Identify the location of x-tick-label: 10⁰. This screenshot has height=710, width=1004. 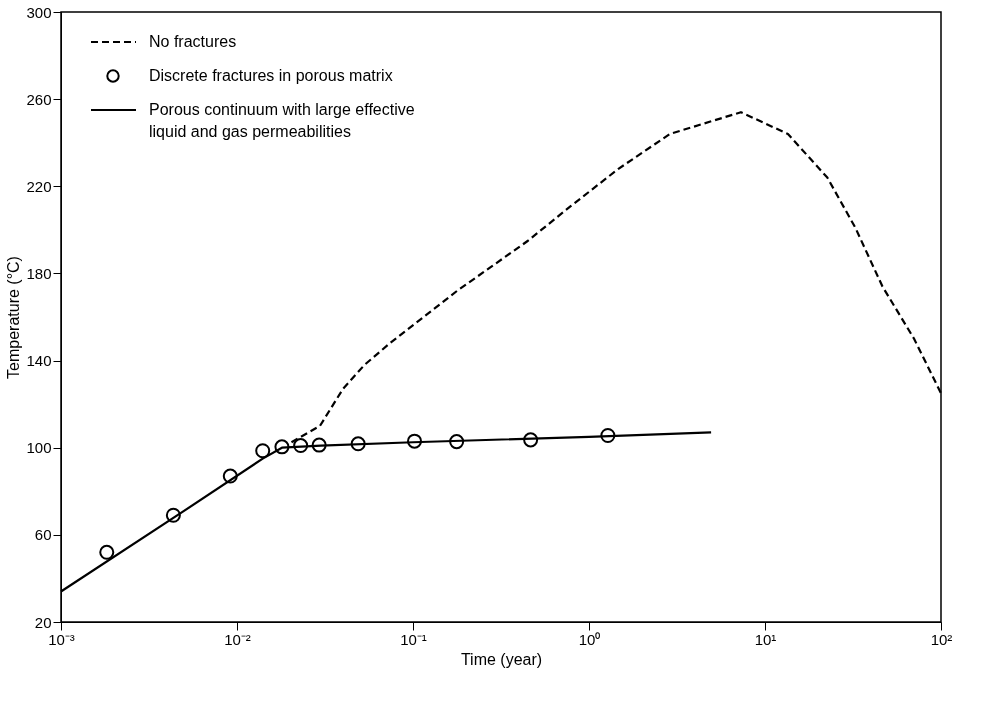
(589, 639).